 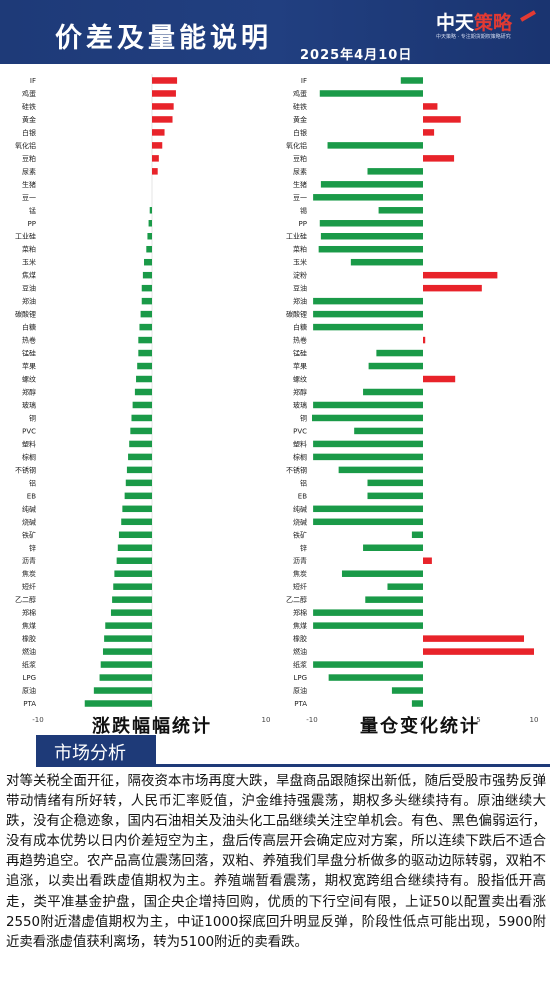 What do you see at coordinates (29, 404) in the screenshot?
I see `category-label: 玻璃` at bounding box center [29, 404].